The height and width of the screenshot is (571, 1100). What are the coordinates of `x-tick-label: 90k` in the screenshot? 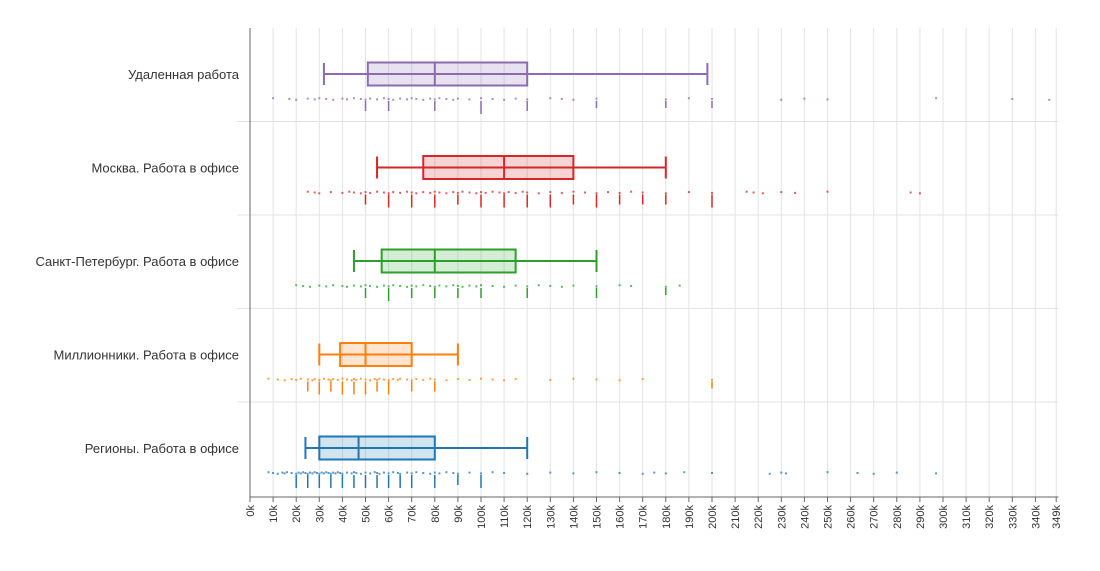 It's located at (459, 514).